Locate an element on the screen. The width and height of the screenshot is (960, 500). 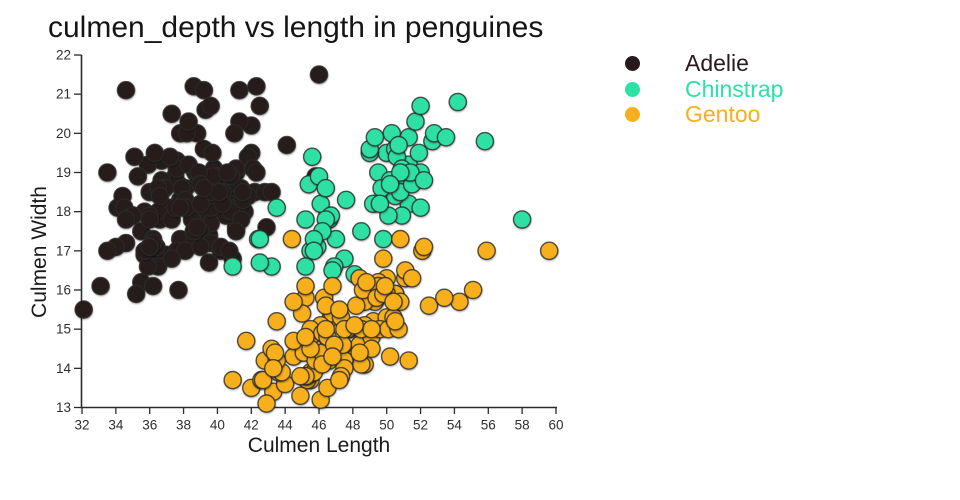
x-tick-label: 38 is located at coordinates (183, 425).